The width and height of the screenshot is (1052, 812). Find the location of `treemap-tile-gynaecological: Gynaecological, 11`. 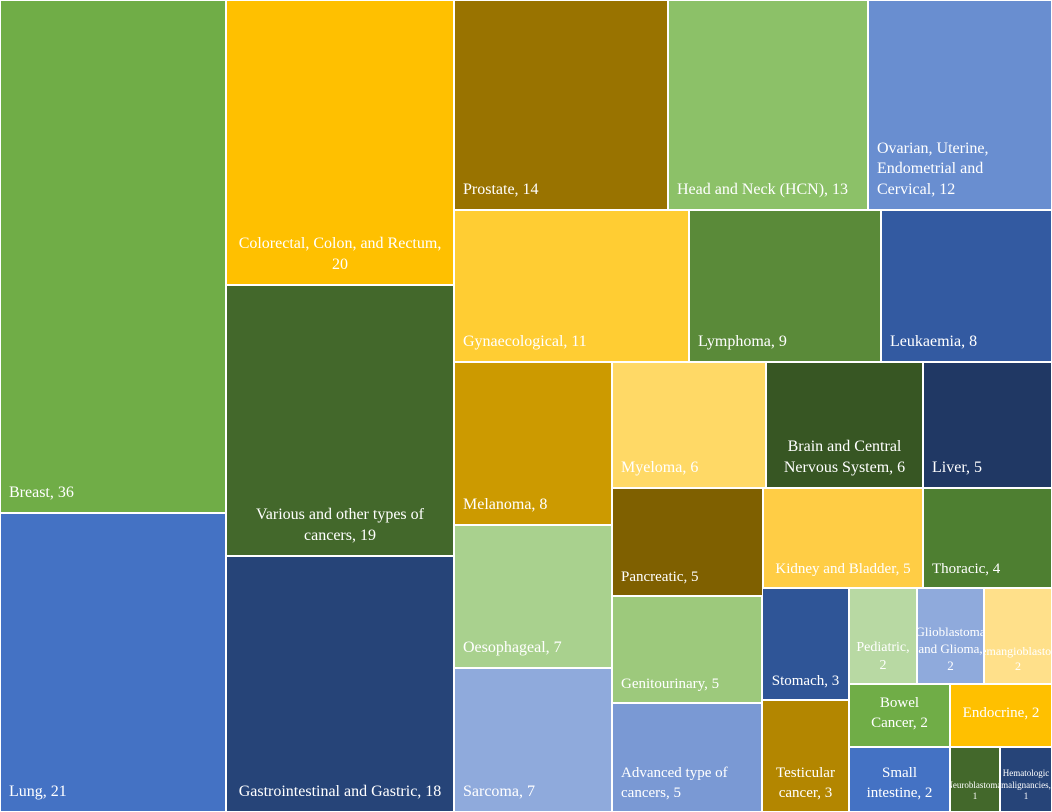

treemap-tile-gynaecological: Gynaecological, 11 is located at coordinates (571, 286).